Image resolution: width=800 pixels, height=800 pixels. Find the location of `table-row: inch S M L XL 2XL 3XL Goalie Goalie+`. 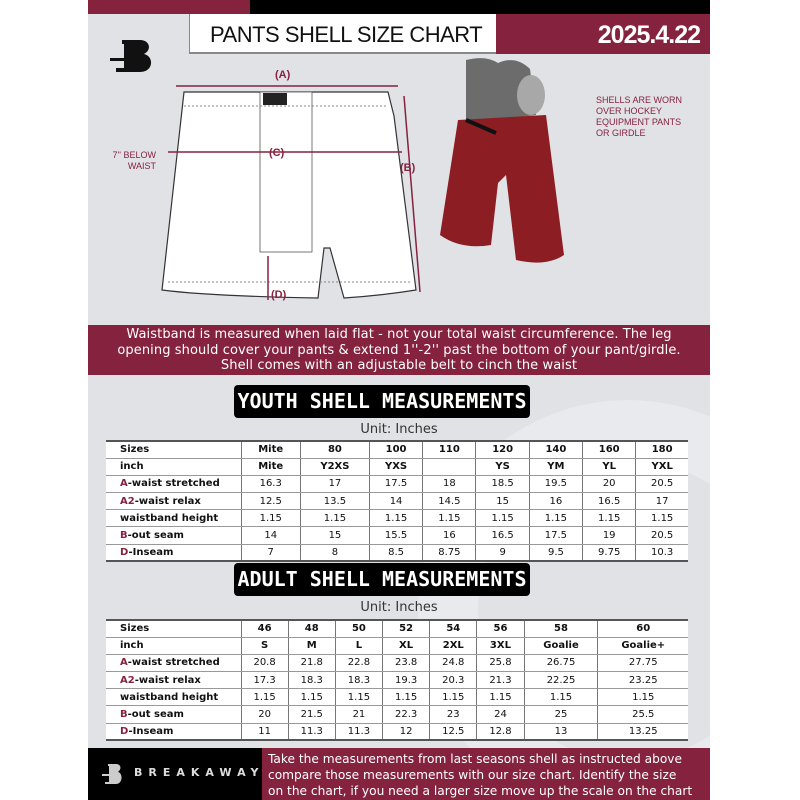

table-row: inch S M L XL 2XL 3XL Goalie Goalie+ is located at coordinates (397, 646).